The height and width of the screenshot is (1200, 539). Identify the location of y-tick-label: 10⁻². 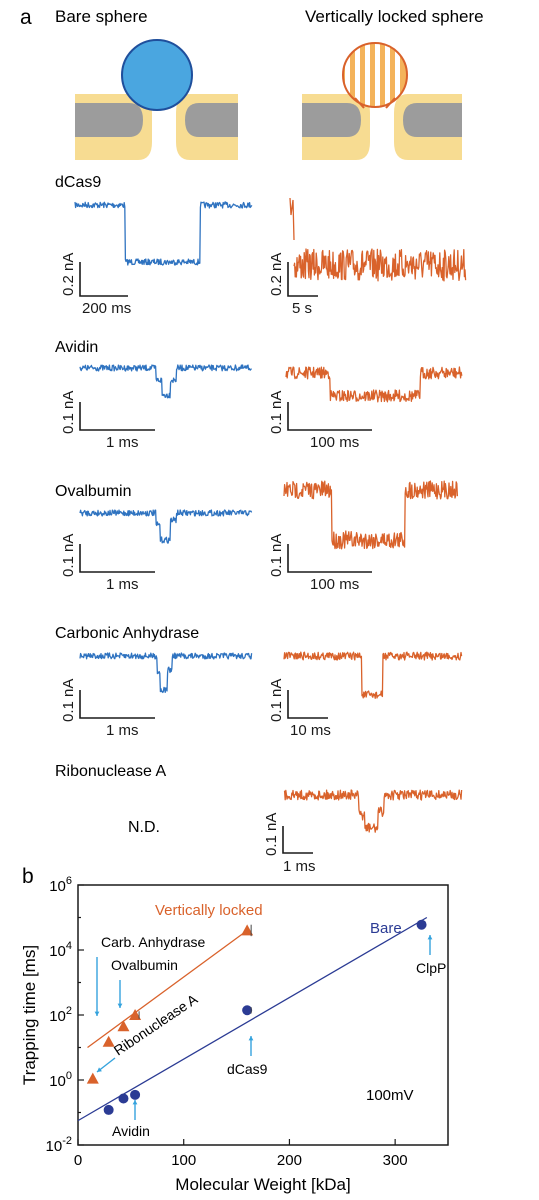
(59, 1145).